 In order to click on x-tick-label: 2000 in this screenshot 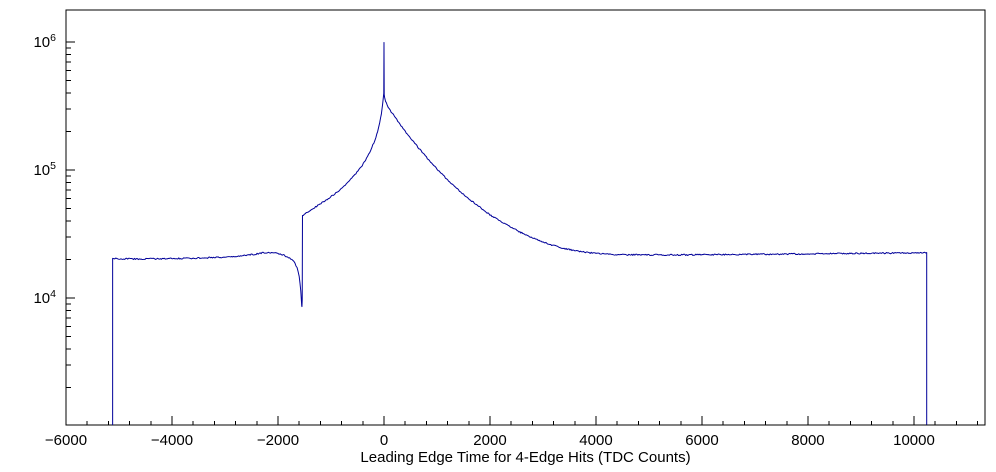, I will do `click(489, 440)`.